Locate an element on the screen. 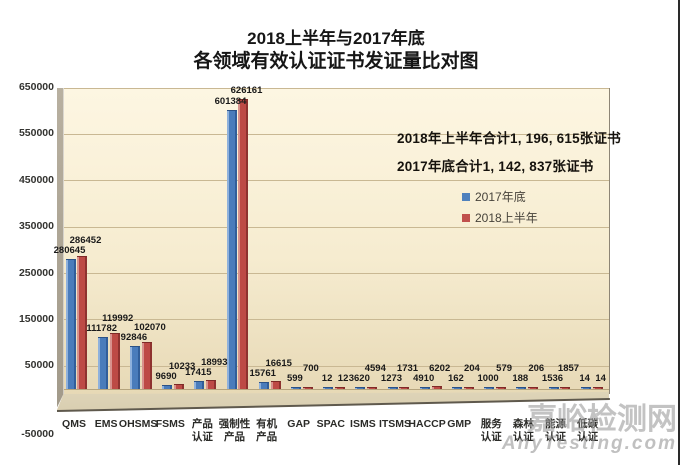 The image size is (680, 465). value-label-2018: 12 is located at coordinates (343, 378).